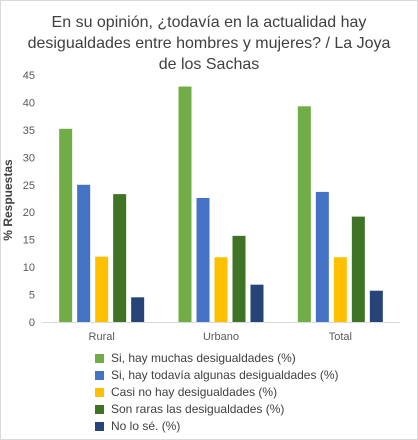 The width and height of the screenshot is (418, 440). I want to click on legend-item: No lo sé. (%), so click(216, 426).